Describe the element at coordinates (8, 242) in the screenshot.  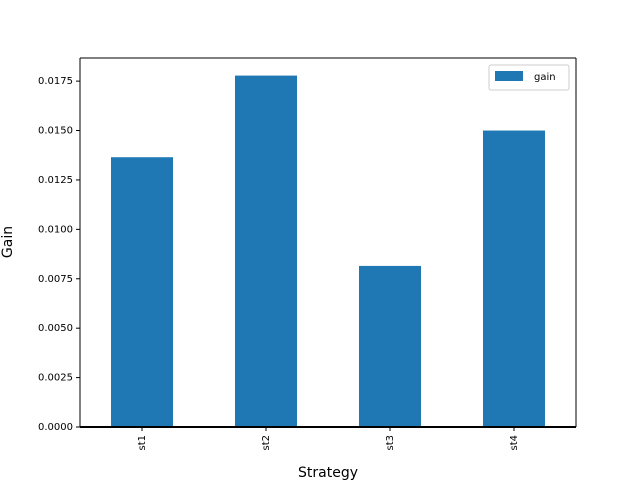
I see `y-axis-label: Gain` at that location.